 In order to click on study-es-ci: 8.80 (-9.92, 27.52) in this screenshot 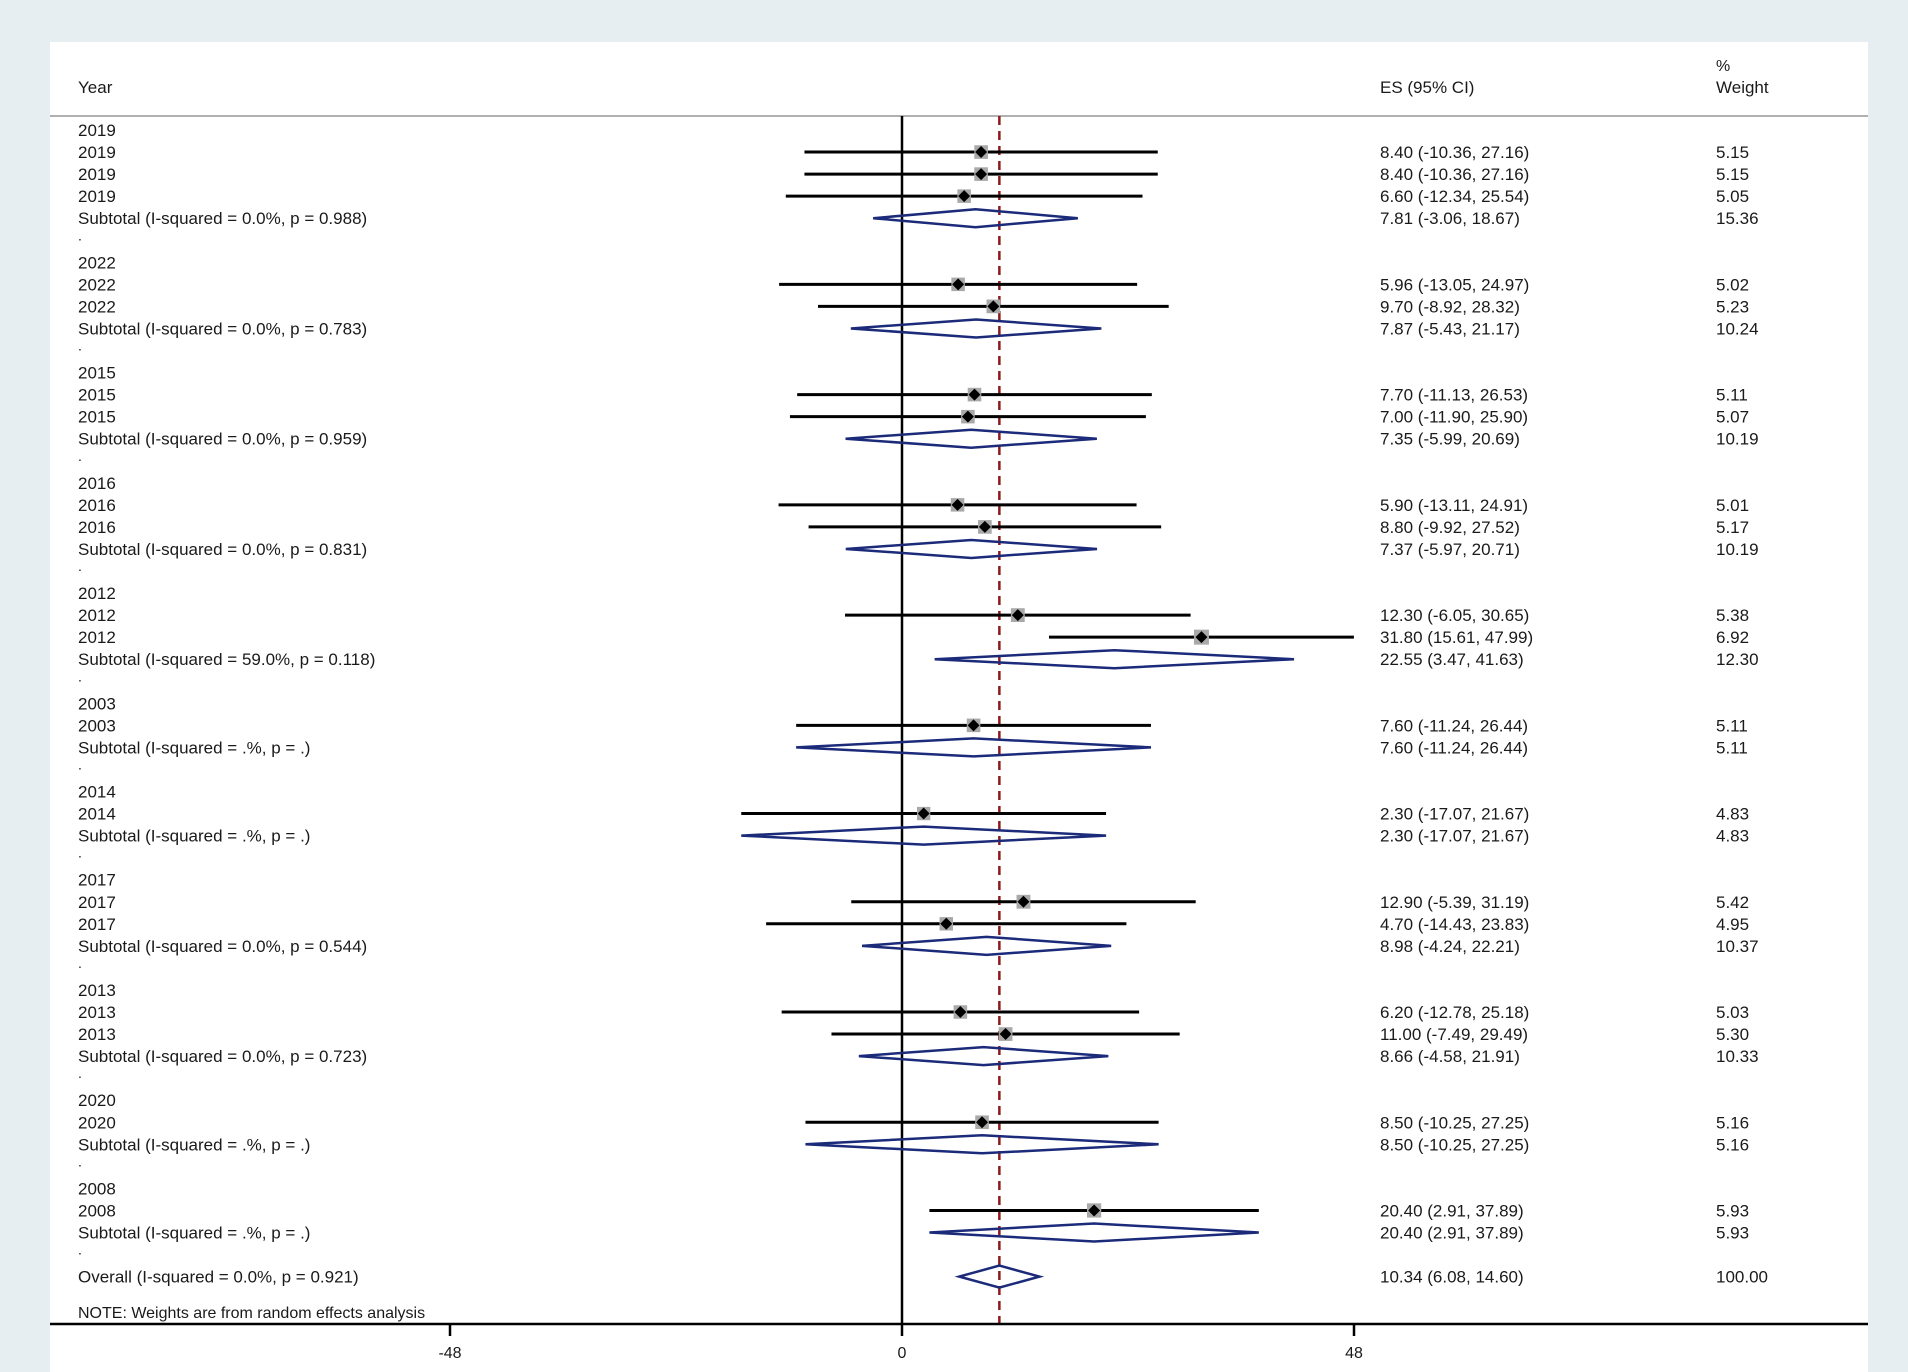, I will do `click(1450, 527)`.